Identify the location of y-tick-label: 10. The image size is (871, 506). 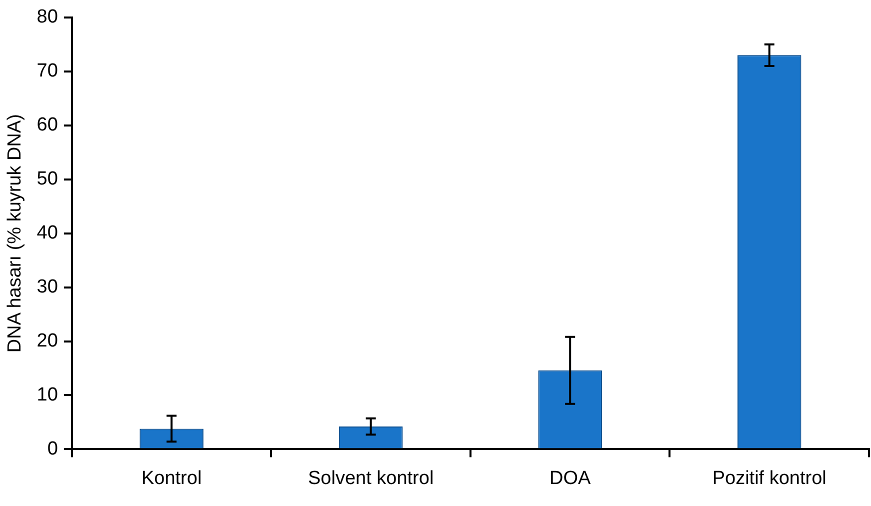
(47, 395).